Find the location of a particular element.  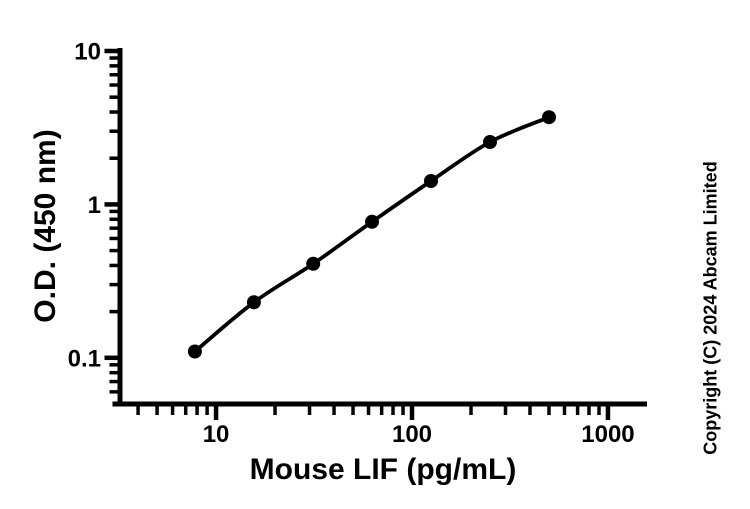

y-tick-label: 0.1 is located at coordinates (84, 358).